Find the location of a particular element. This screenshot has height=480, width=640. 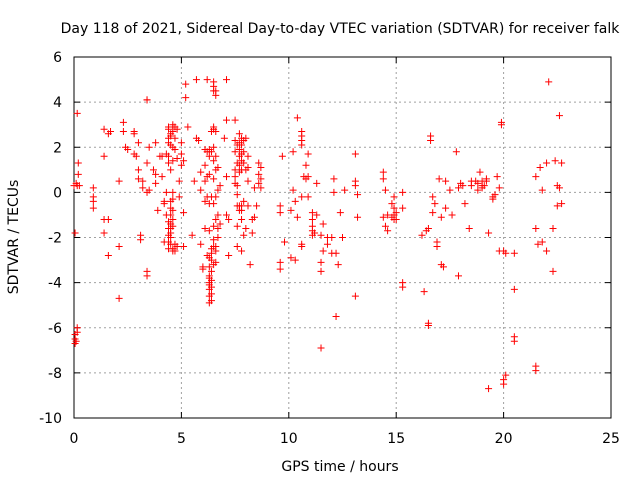

y-tick-label: -2 is located at coordinates (55, 239).